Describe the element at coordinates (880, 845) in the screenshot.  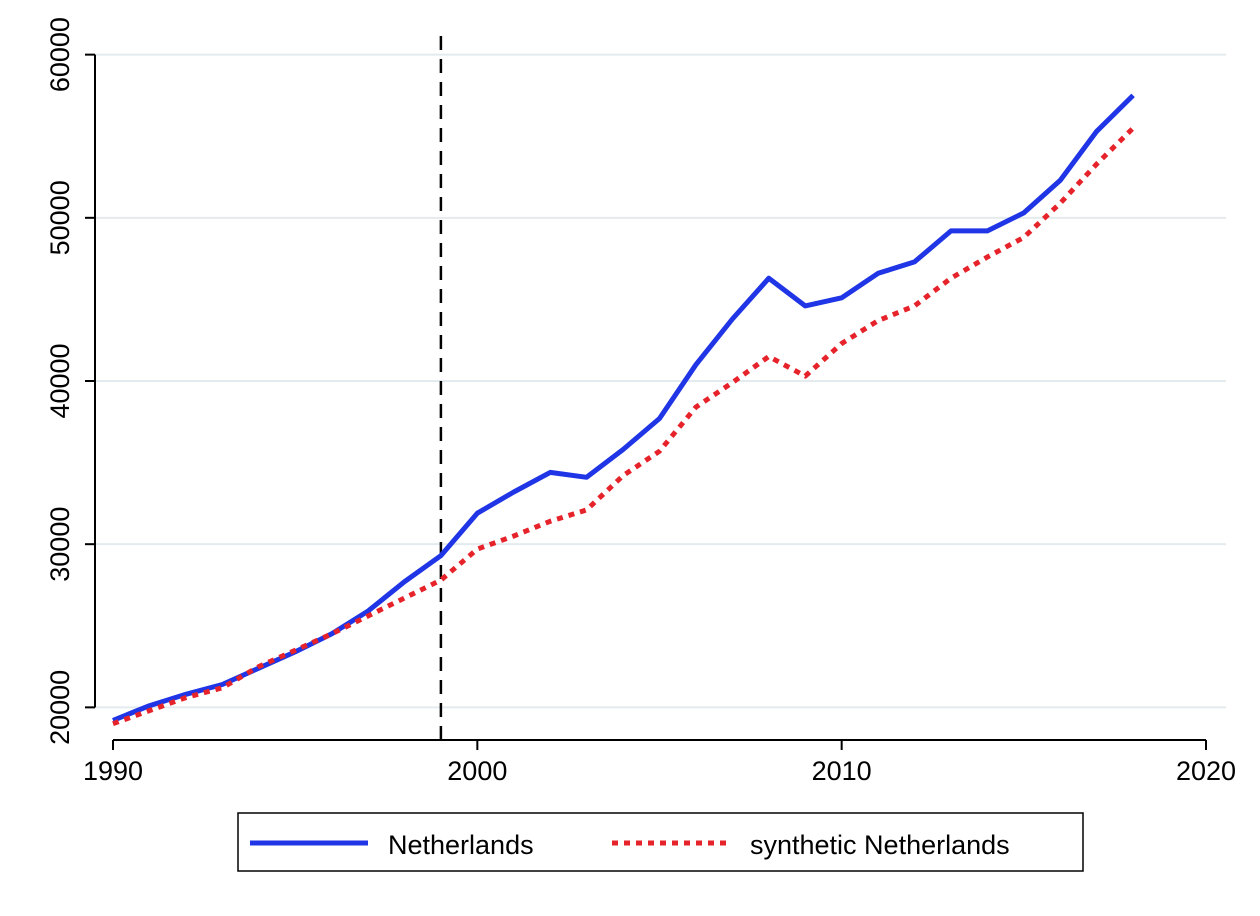
I see `legend-label-synthetic-netherlands: synthetic Netherlands` at that location.